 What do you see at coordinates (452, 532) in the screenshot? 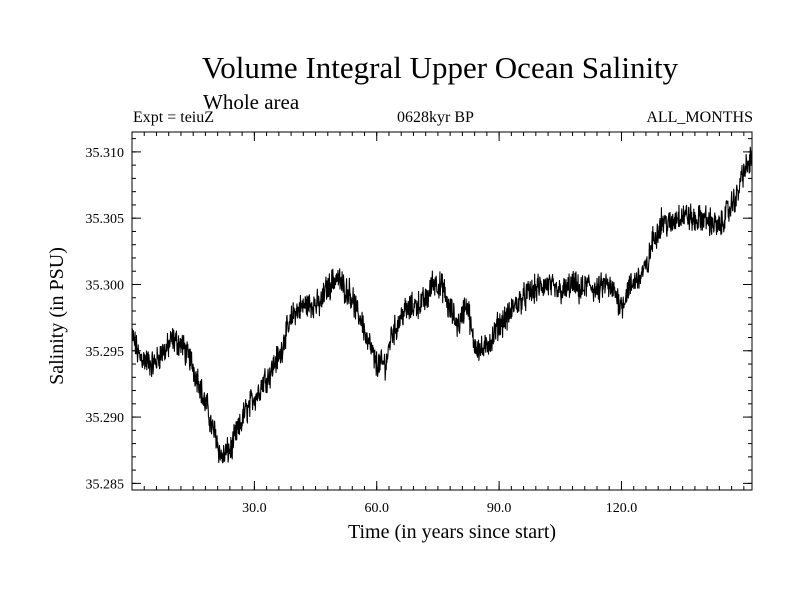
I see `x-axis-label: Time (in years since start)` at bounding box center [452, 532].